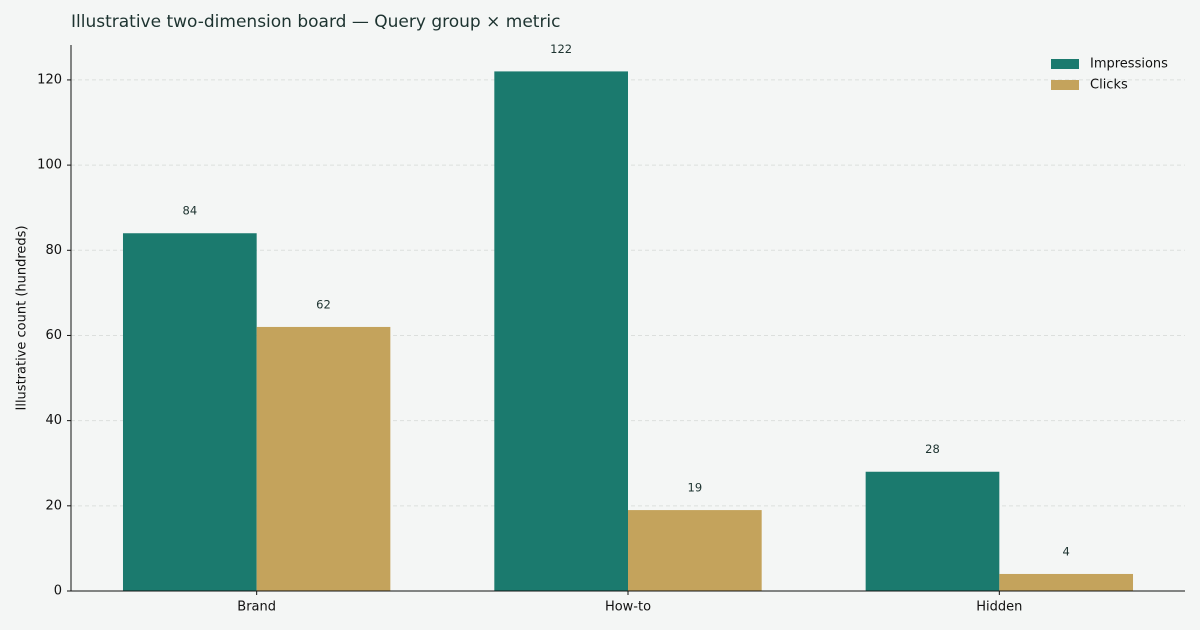  Describe the element at coordinates (256, 607) in the screenshot. I see `x-tick-label: Brand` at that location.